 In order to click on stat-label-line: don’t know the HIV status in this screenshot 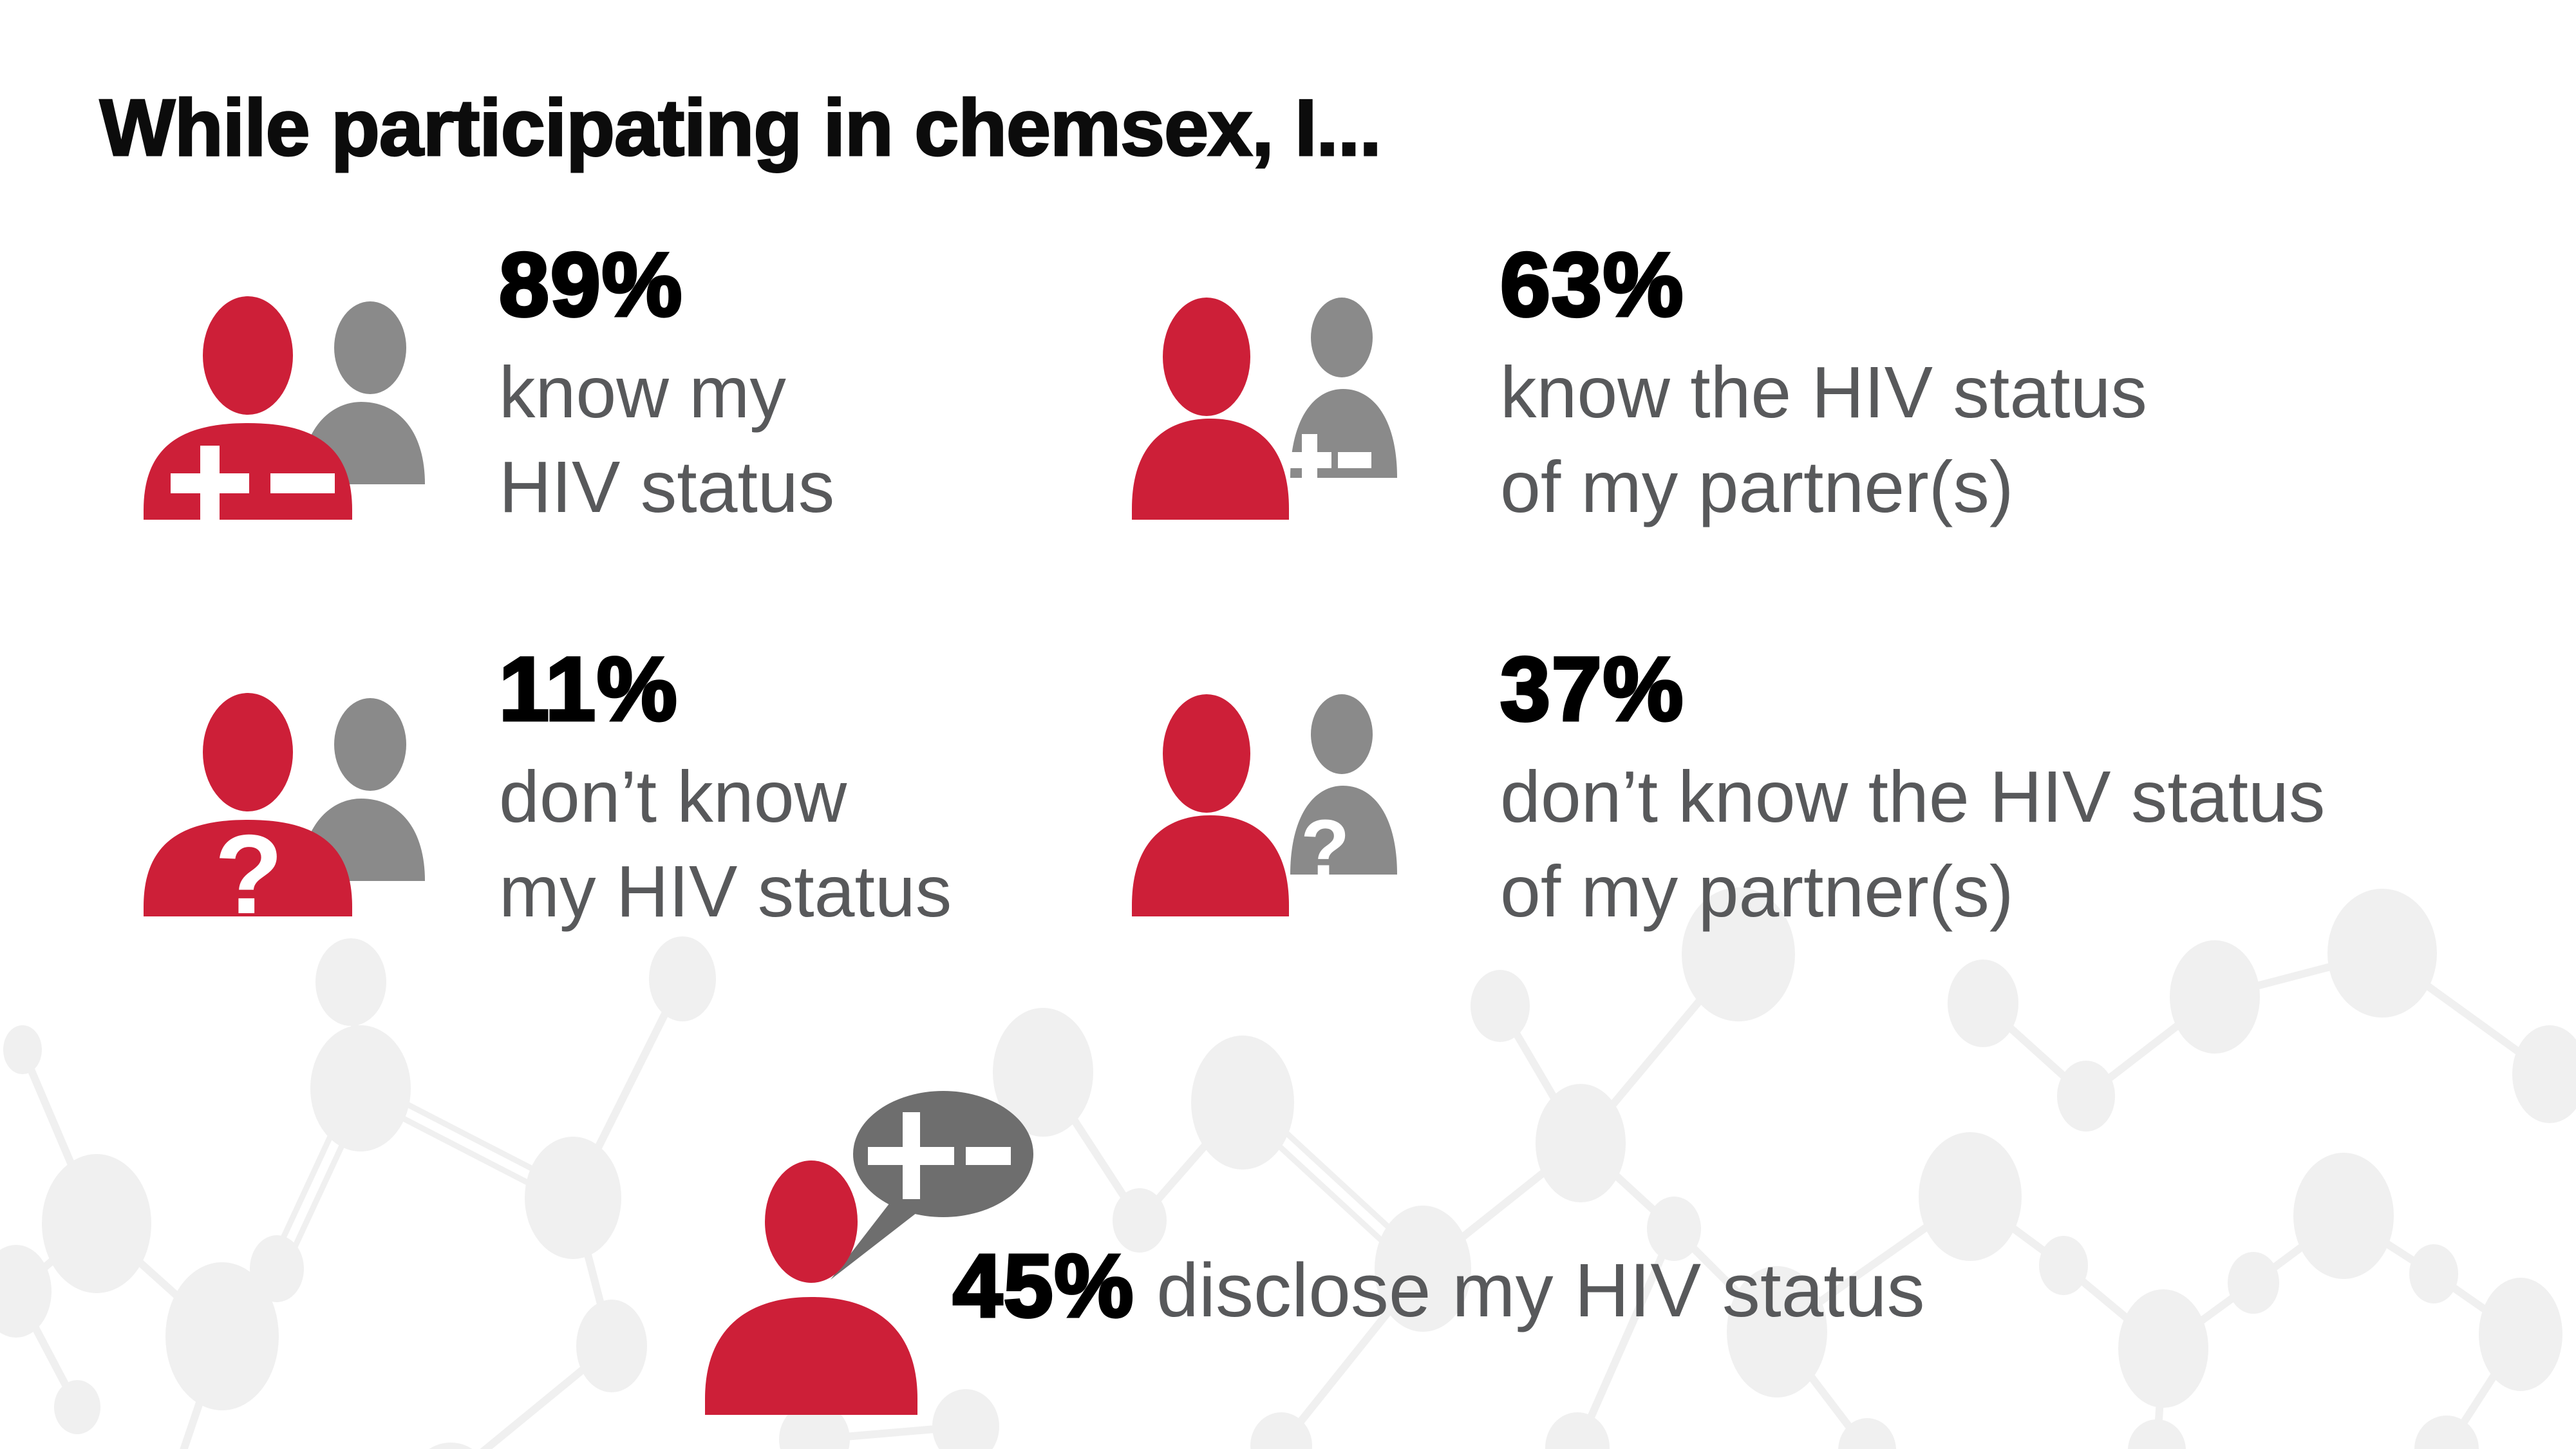, I will do `click(1913, 796)`.